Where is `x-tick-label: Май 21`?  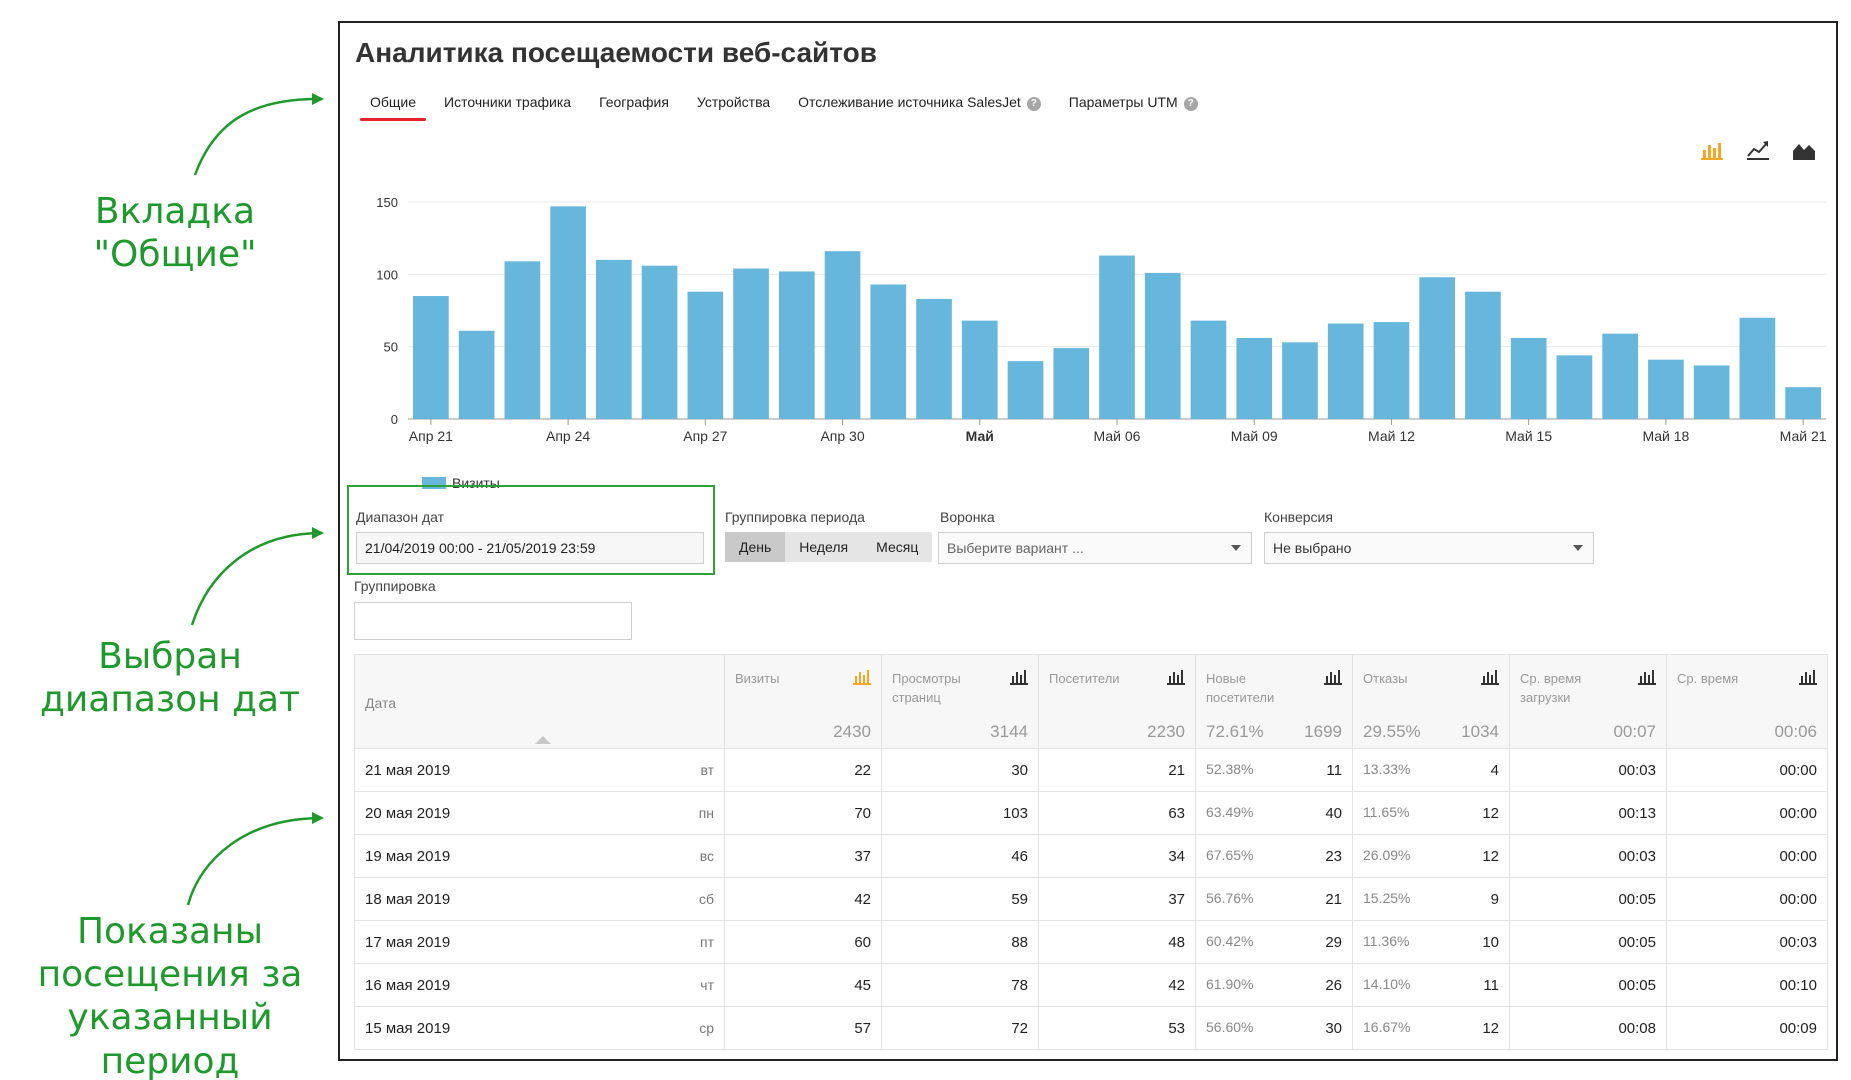
x-tick-label: Май 21 is located at coordinates (1803, 436).